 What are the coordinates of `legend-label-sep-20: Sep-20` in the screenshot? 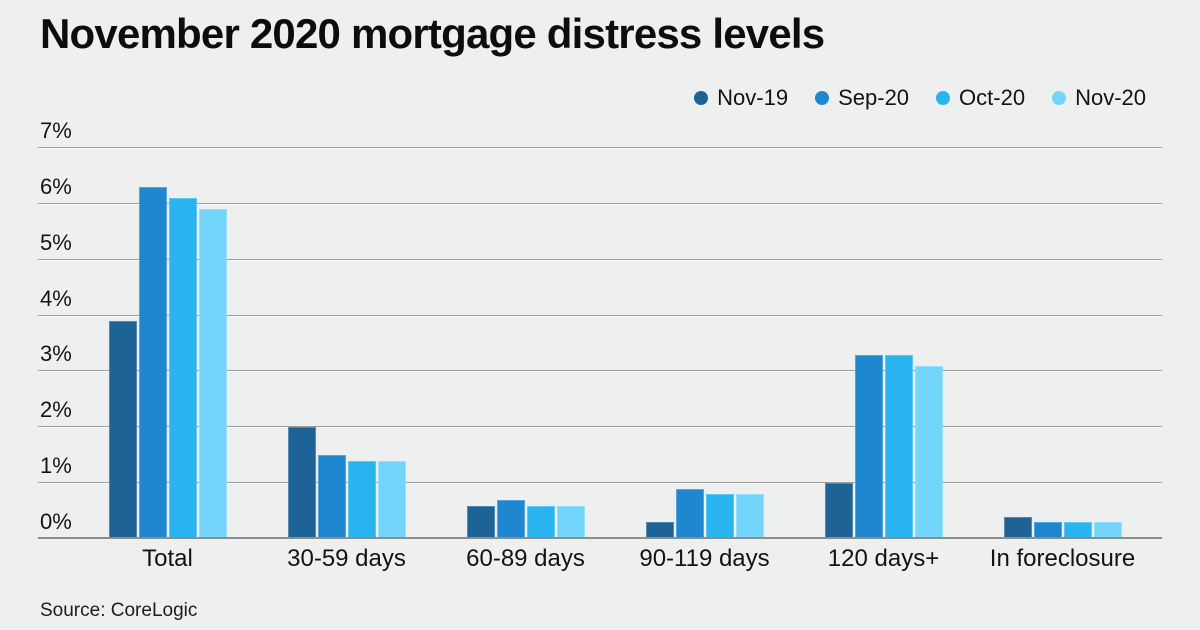 It's located at (874, 97).